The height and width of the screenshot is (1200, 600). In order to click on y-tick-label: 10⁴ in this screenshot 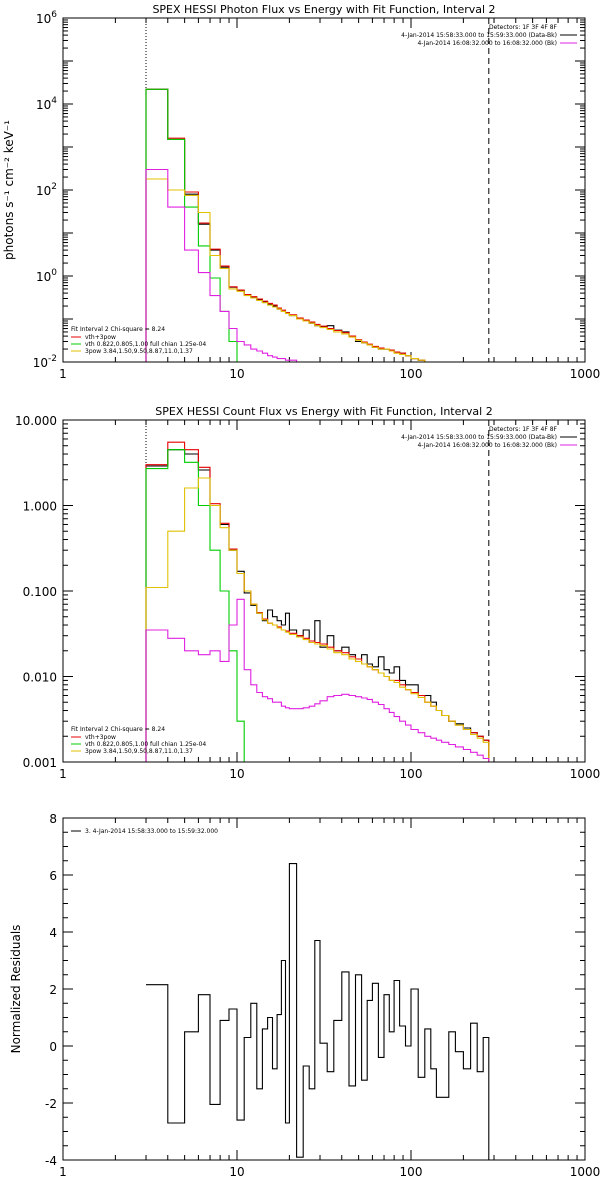, I will do `click(46, 104)`.